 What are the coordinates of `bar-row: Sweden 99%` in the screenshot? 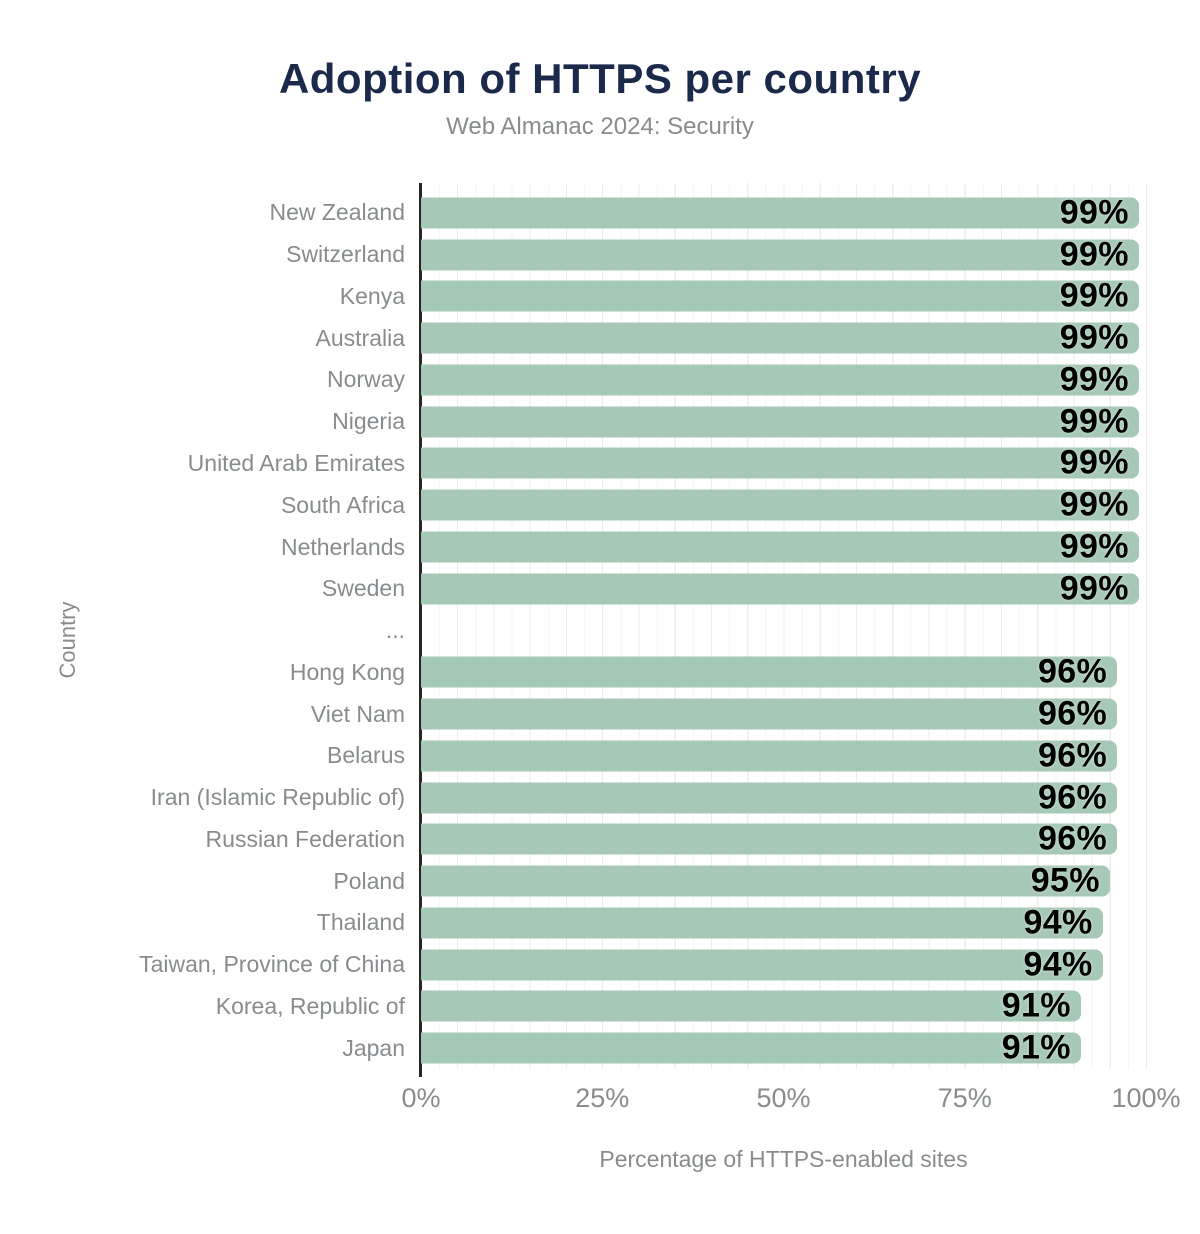 It's located at (573, 589).